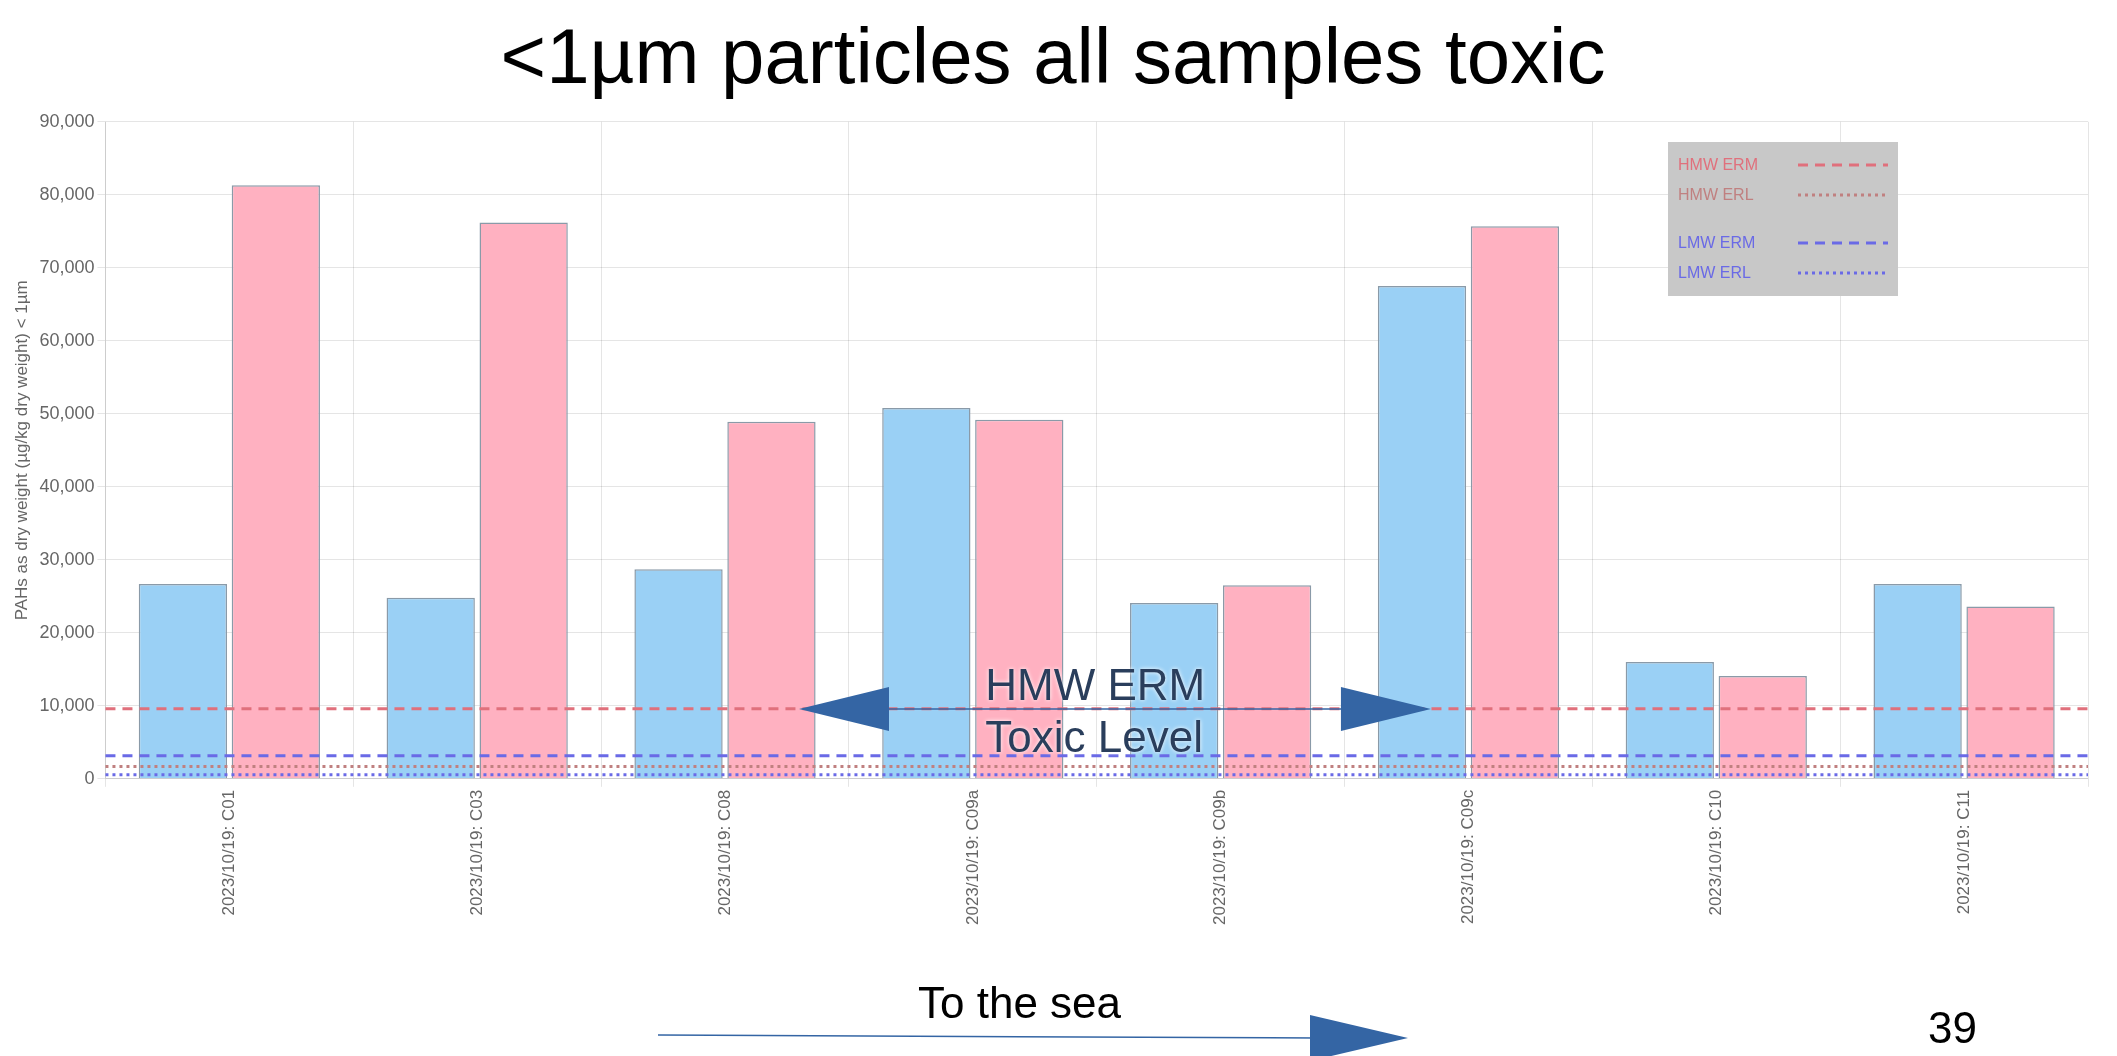 The height and width of the screenshot is (1056, 2117). I want to click on y-tick-label: 90,000, so click(67, 120).